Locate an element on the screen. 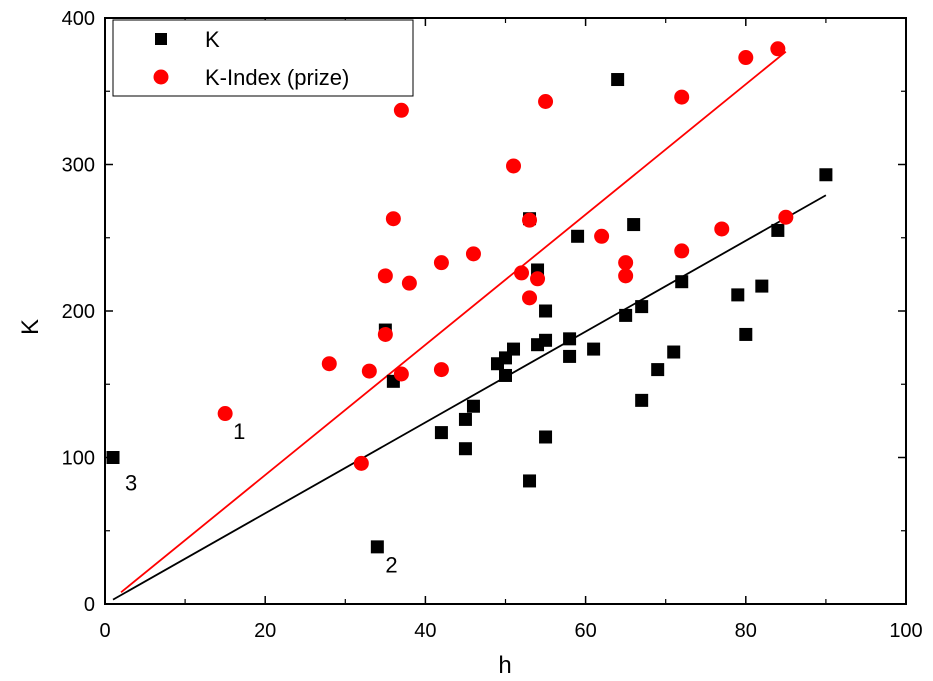 This screenshot has width=933, height=681. x-axis-title: h is located at coordinates (504, 665).